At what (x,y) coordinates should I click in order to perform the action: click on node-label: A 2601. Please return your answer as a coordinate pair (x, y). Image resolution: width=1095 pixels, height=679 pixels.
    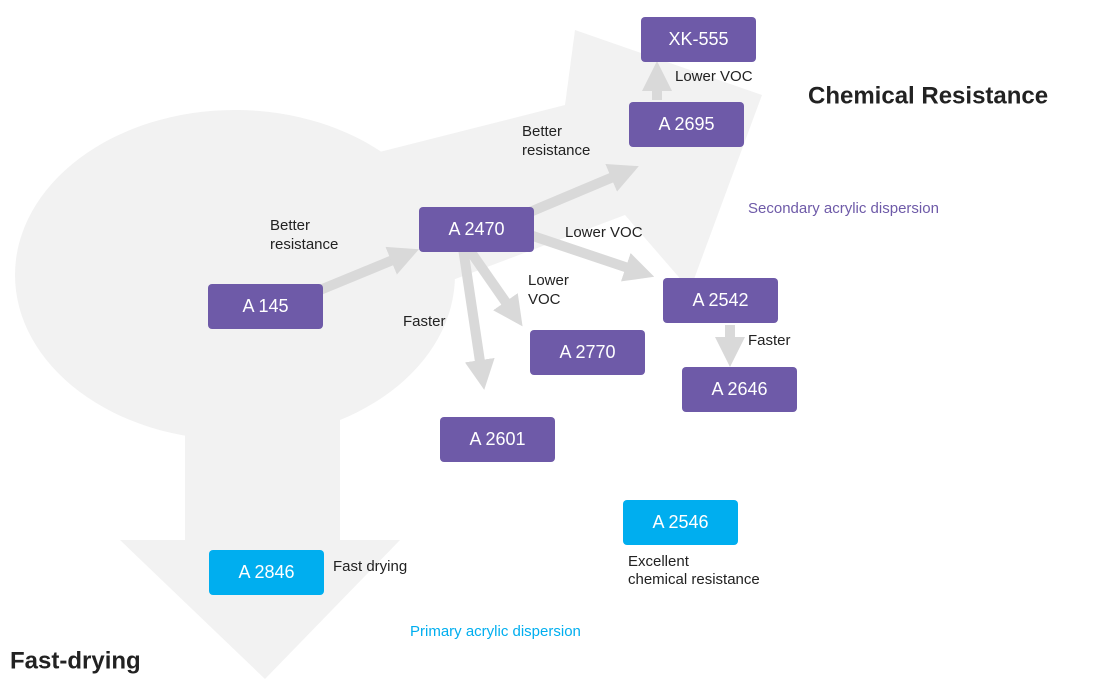
    Looking at the image, I should click on (497, 439).